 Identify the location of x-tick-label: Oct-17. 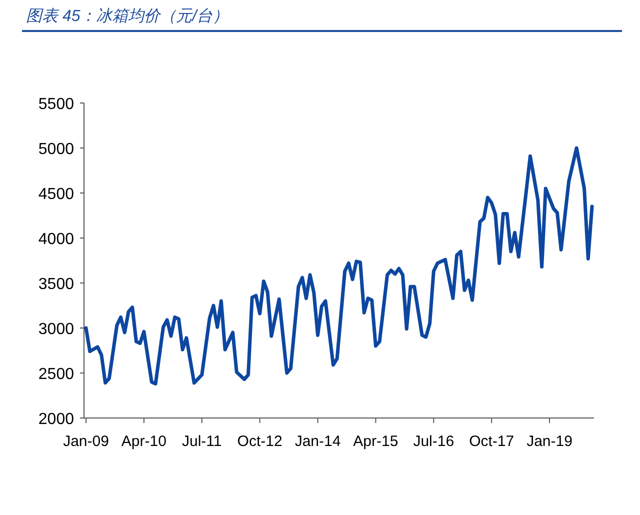
(491, 441).